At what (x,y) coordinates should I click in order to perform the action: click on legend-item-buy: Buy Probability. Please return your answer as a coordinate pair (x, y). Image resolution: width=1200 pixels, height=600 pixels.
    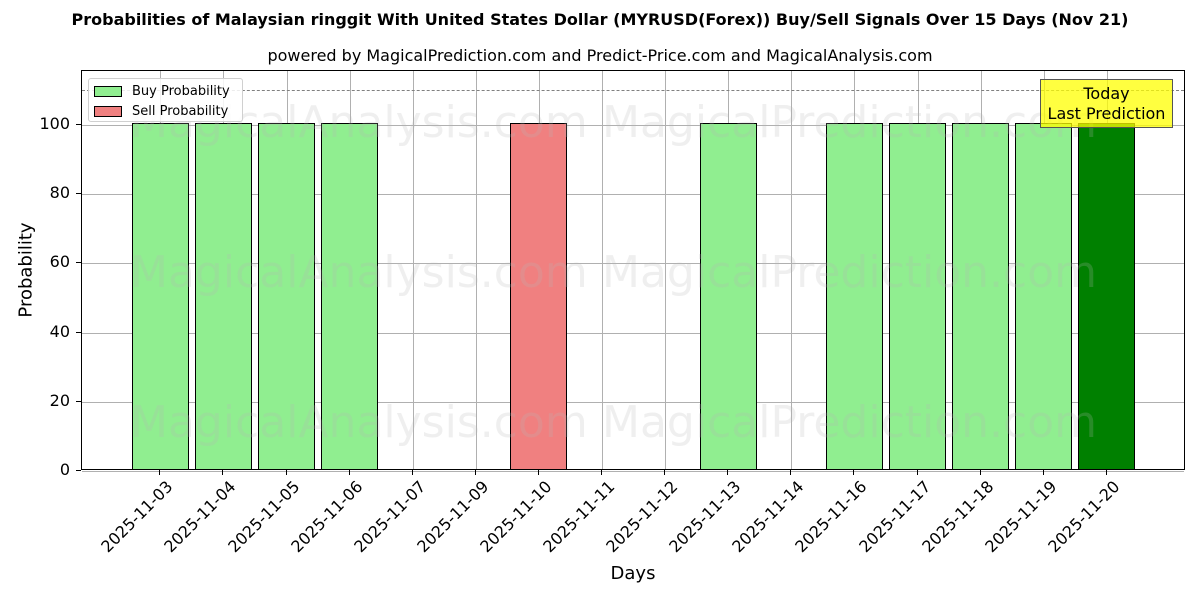
    Looking at the image, I should click on (162, 91).